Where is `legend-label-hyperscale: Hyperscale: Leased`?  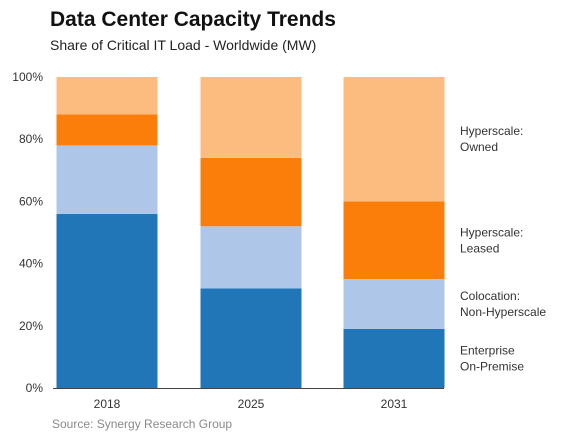 legend-label-hyperscale: Hyperscale: Leased is located at coordinates (491, 240).